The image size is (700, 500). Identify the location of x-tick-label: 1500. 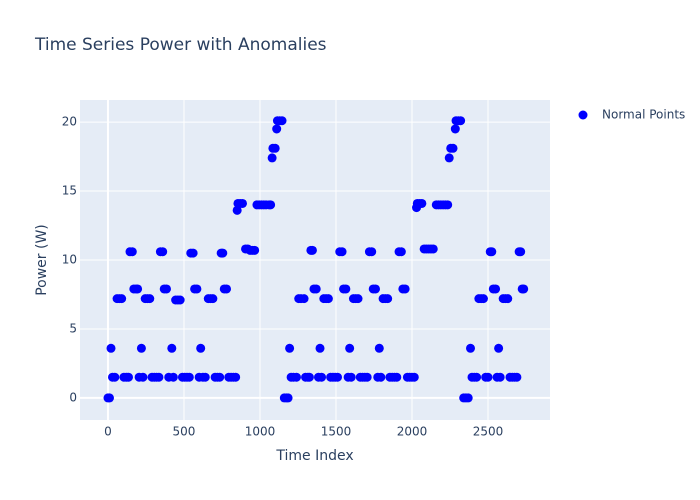
(336, 432).